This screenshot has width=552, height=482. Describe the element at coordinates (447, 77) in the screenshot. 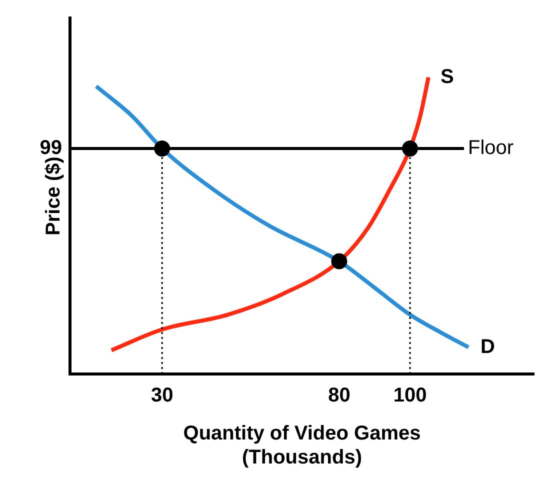

I see `series-label: S` at that location.